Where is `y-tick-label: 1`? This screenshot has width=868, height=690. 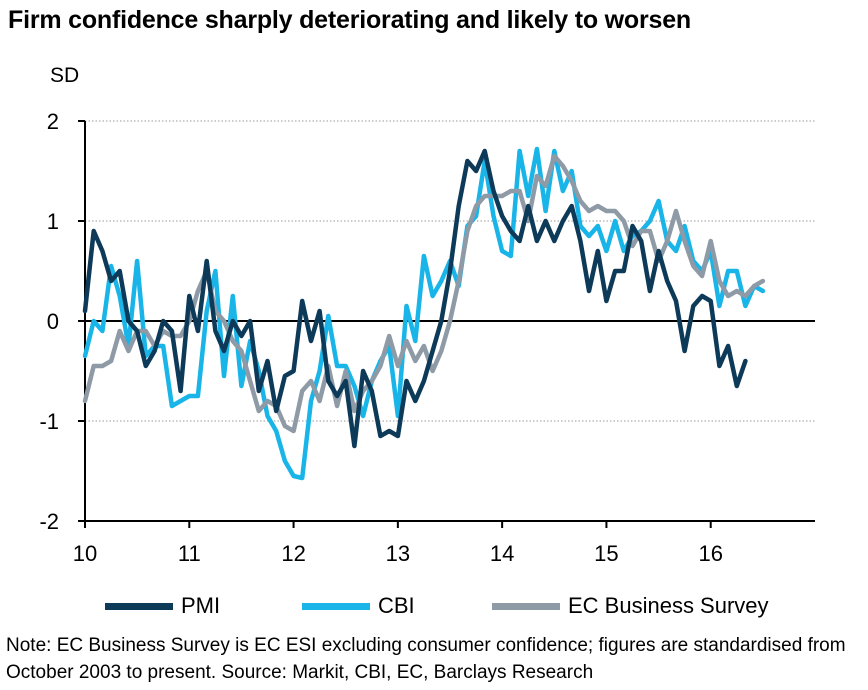
y-tick-label: 1 is located at coordinates (53, 221).